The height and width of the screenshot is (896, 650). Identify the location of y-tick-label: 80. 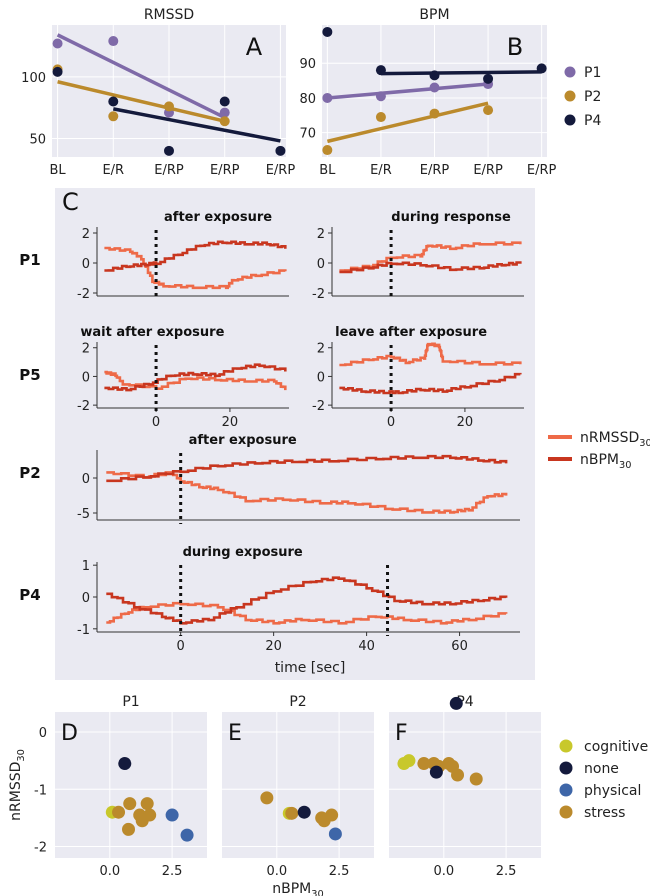
(307, 99).